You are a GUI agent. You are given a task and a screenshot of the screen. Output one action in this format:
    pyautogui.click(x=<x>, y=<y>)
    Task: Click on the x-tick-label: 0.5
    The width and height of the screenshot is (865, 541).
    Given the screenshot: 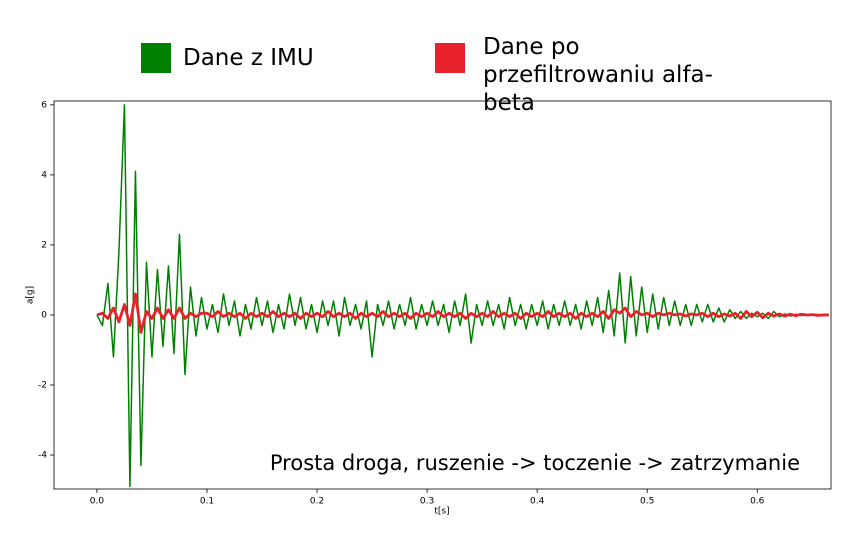 What is the action you would take?
    pyautogui.click(x=647, y=502)
    